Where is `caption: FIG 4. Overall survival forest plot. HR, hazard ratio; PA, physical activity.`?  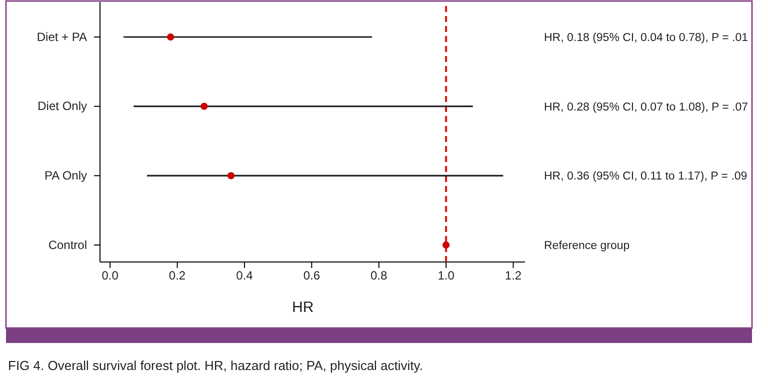
caption: FIG 4. Overall survival forest plot. HR, hazard ratio; PA, physical activity. is located at coordinates (215, 365).